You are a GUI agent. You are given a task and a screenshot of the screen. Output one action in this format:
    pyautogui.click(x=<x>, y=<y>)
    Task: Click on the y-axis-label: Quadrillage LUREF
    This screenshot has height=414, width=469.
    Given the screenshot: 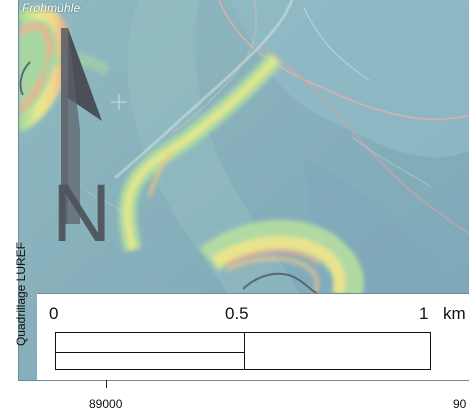 What is the action you would take?
    pyautogui.click(x=21, y=294)
    